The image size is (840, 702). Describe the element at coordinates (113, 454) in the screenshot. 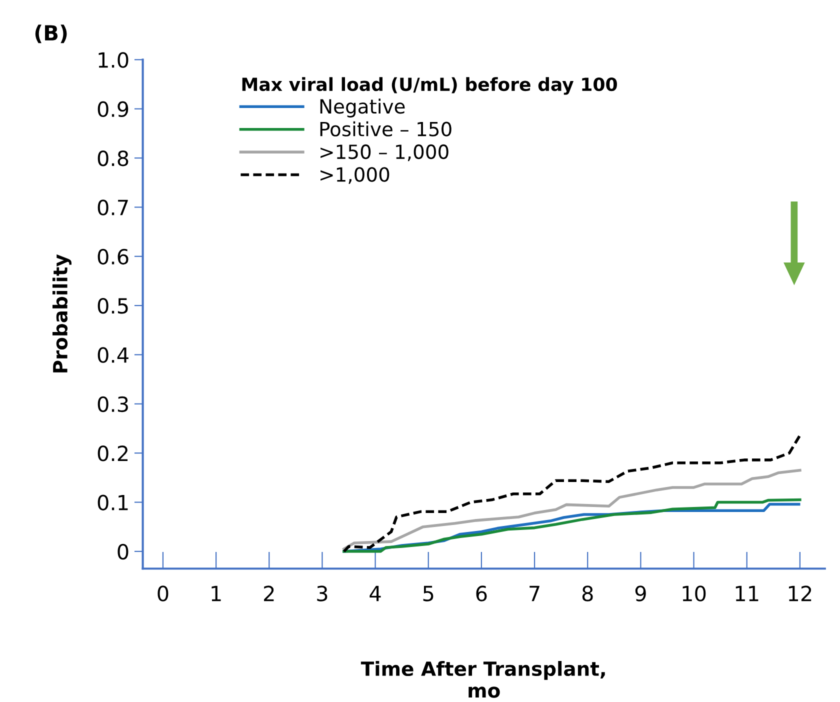

I see `y-tick-label: 0.2` at that location.